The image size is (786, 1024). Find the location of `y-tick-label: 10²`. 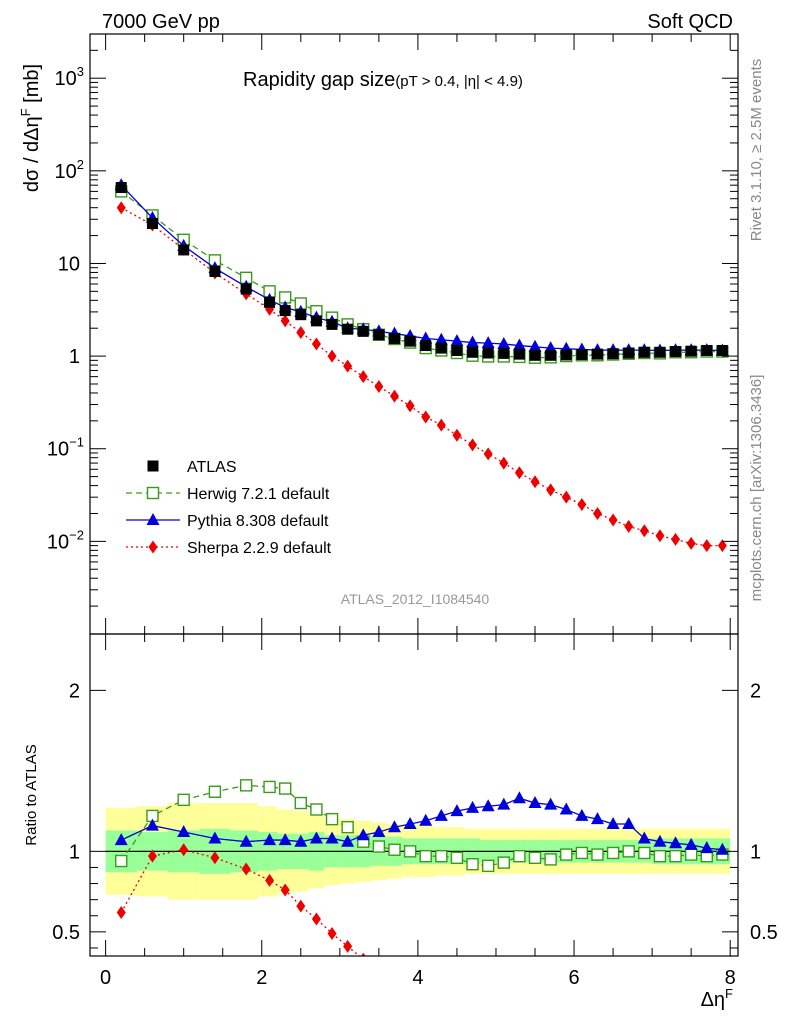

y-tick-label: 10² is located at coordinates (69, 170).